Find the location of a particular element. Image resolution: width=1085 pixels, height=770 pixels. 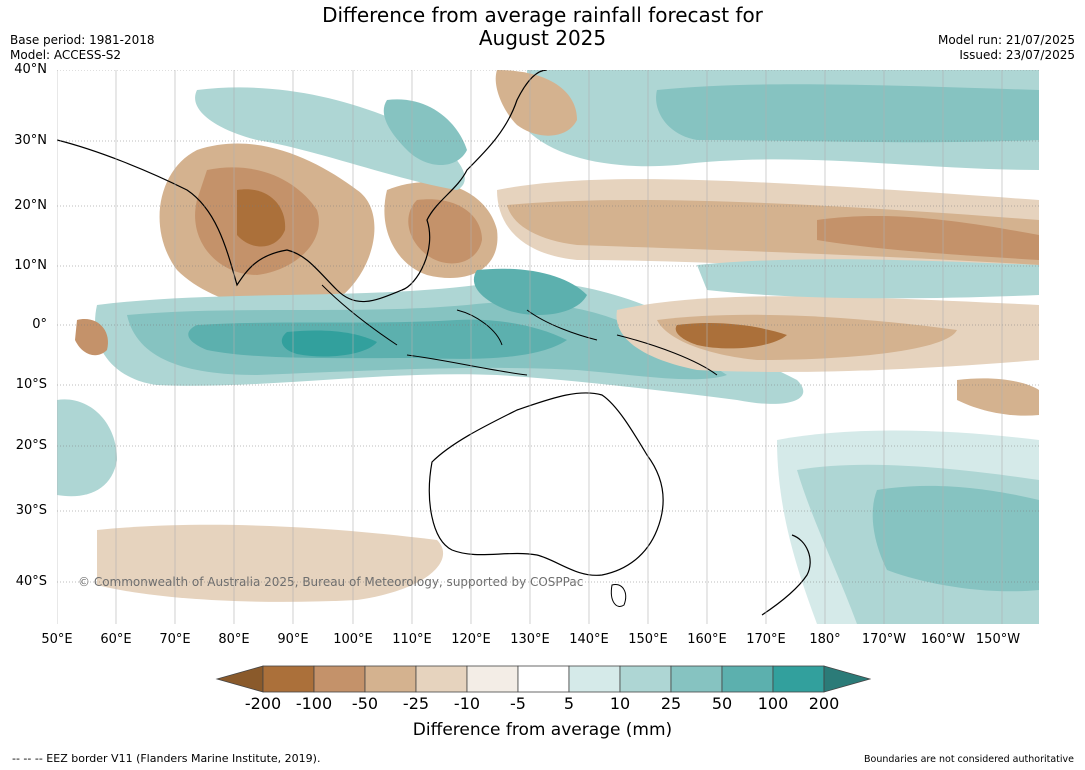

lon-label: 70°E is located at coordinates (175, 639).